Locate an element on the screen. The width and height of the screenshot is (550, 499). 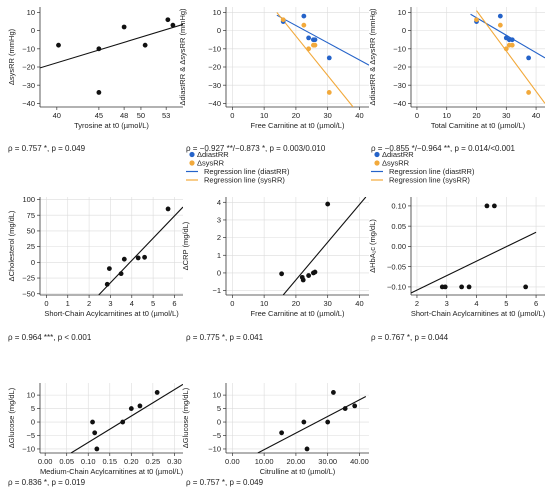
y-axis-title: ΔdiastRR & ΔsysRR (mmHg) is located at coordinates (372, 57).